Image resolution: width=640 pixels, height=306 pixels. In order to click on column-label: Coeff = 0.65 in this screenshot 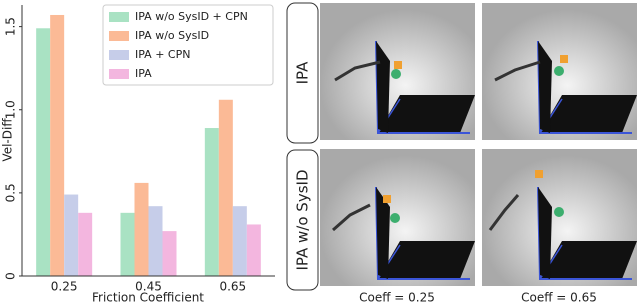, I will do `click(559, 298)`.